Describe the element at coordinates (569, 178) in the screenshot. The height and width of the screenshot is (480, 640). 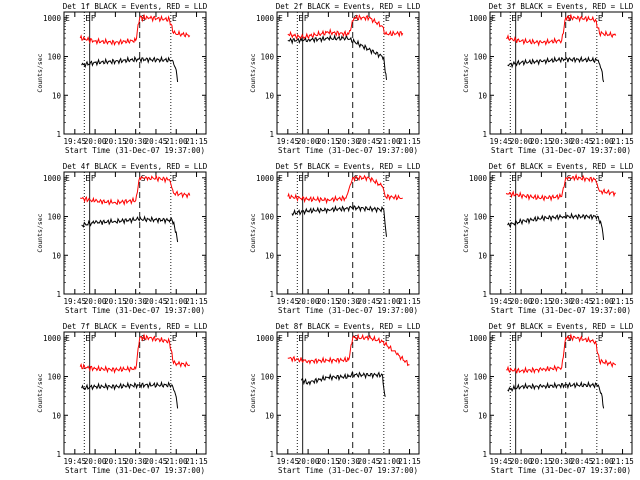
I see `event-marker-label: S` at that location.